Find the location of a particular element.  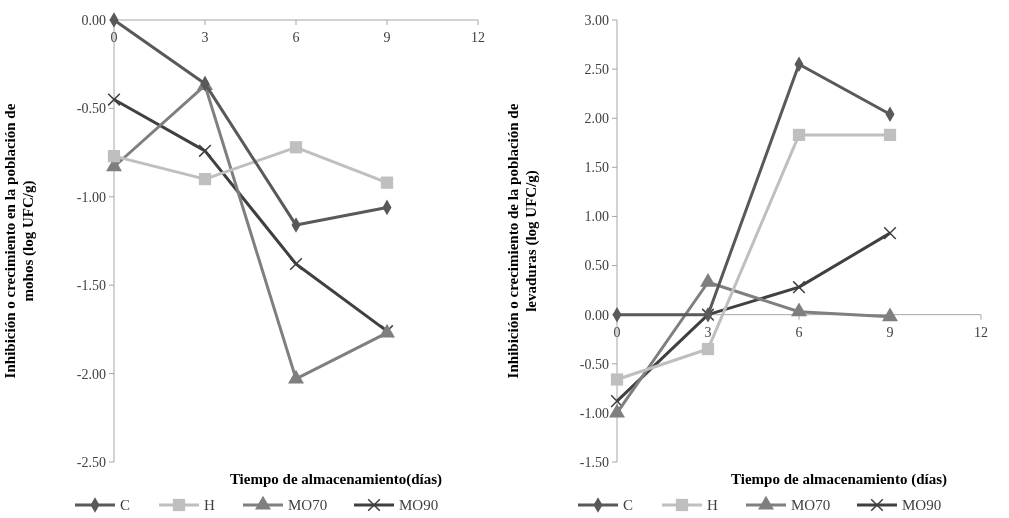

y-tick-label: 1.50 is located at coordinates (596, 168).